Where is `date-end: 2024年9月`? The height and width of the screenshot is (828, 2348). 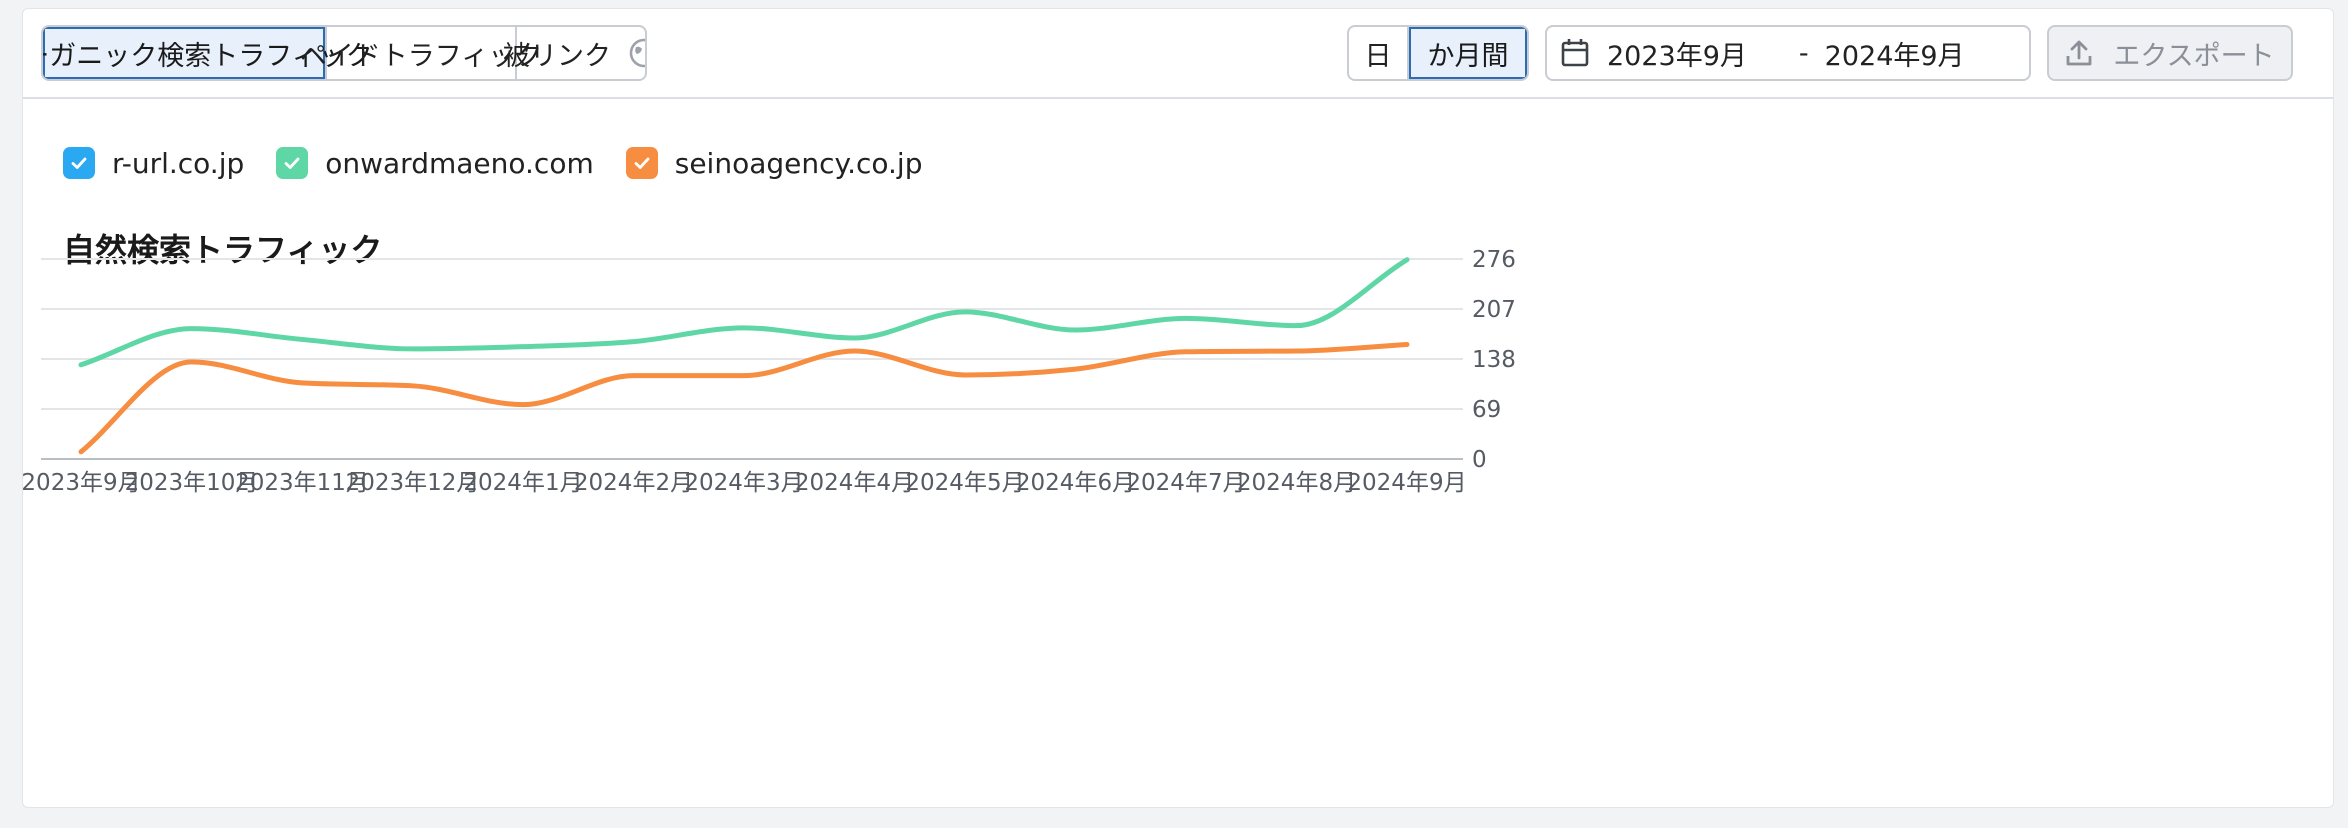
date-end: 2024年9月 is located at coordinates (1894, 56).